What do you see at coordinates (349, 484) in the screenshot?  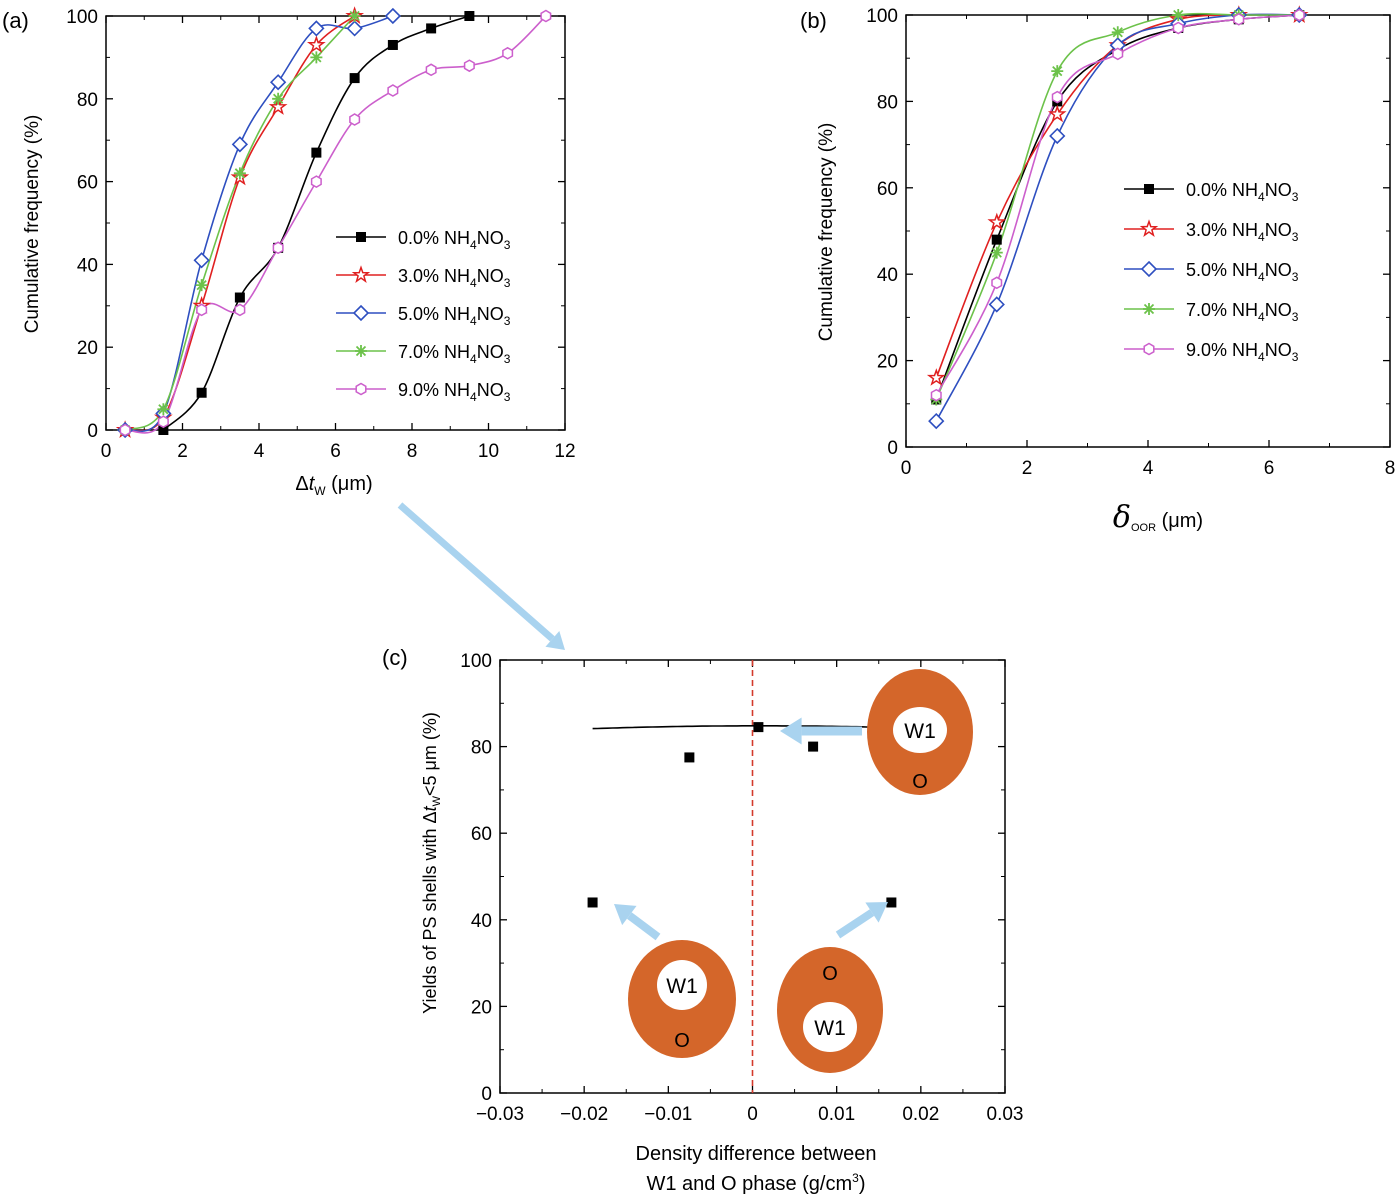 I see `panel-a-xlabel-unit: (μm)` at bounding box center [349, 484].